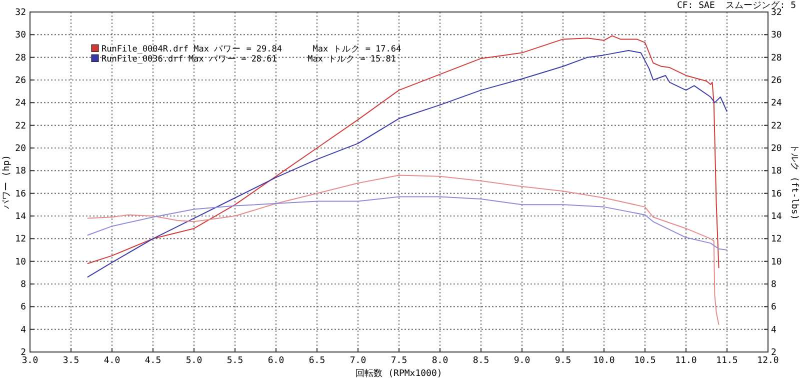 The height and width of the screenshot is (378, 800). What do you see at coordinates (23, 307) in the screenshot?
I see `y-tick-label: 6` at bounding box center [23, 307].